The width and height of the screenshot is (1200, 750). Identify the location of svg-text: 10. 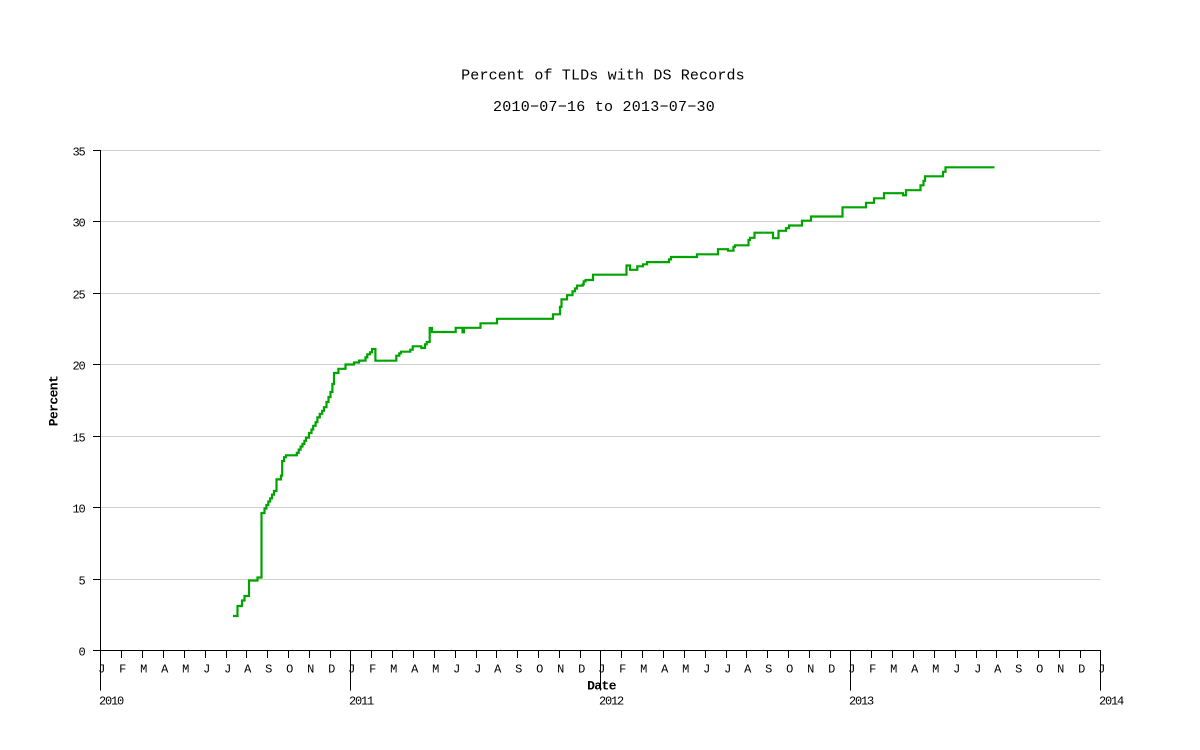
(78, 510).